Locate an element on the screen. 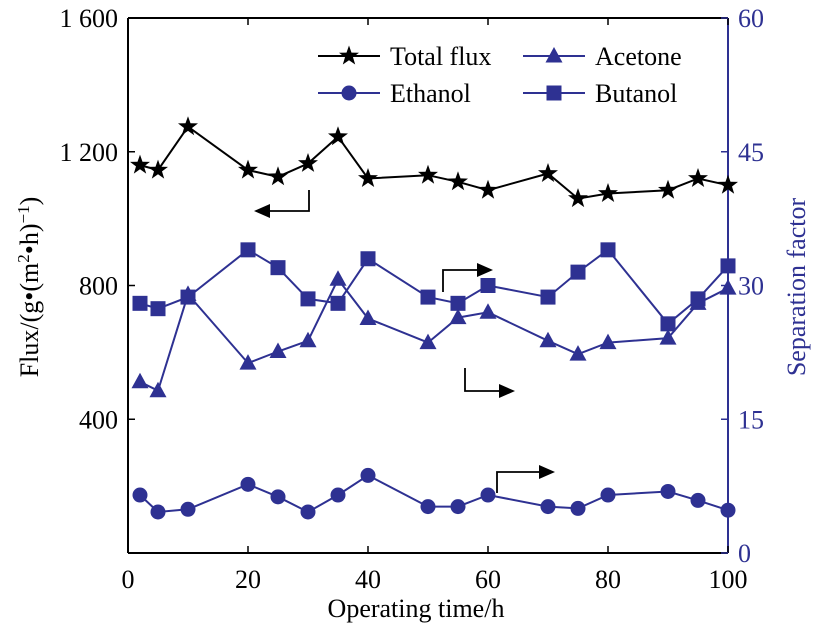  y-axis-left-title: Flux/(g•(m2•h)−1) is located at coordinates (29, 287).